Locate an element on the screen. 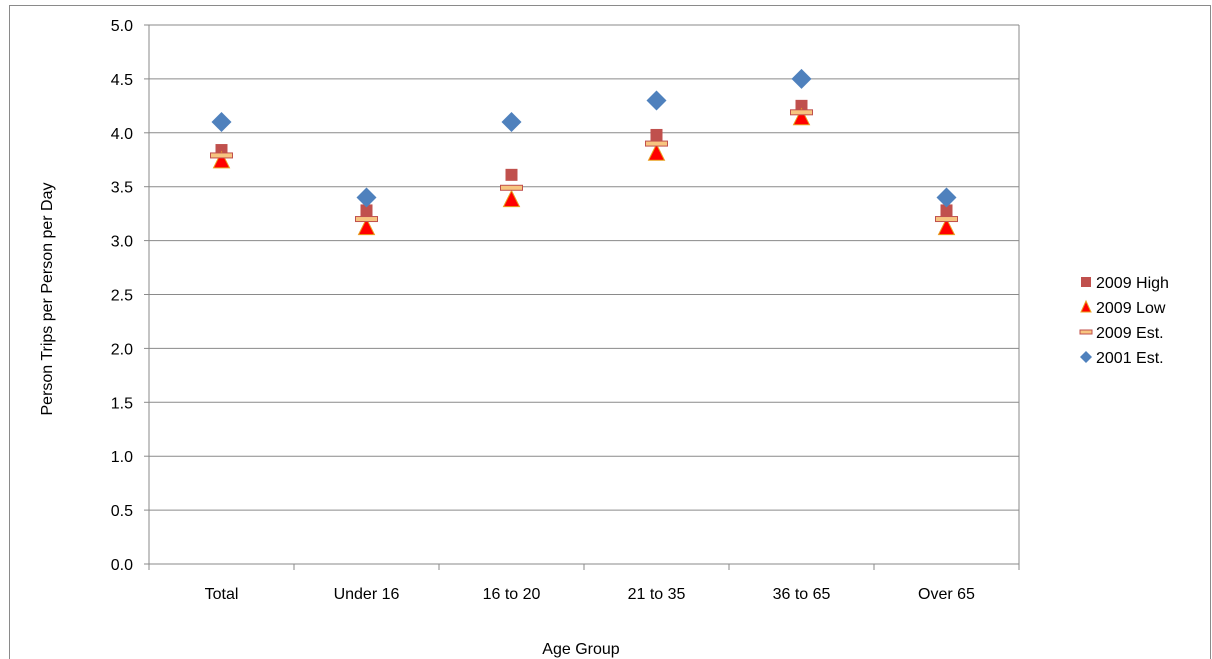 This screenshot has height=659, width=1212. legend-item-2009-high: 2009 High is located at coordinates (1125, 283).